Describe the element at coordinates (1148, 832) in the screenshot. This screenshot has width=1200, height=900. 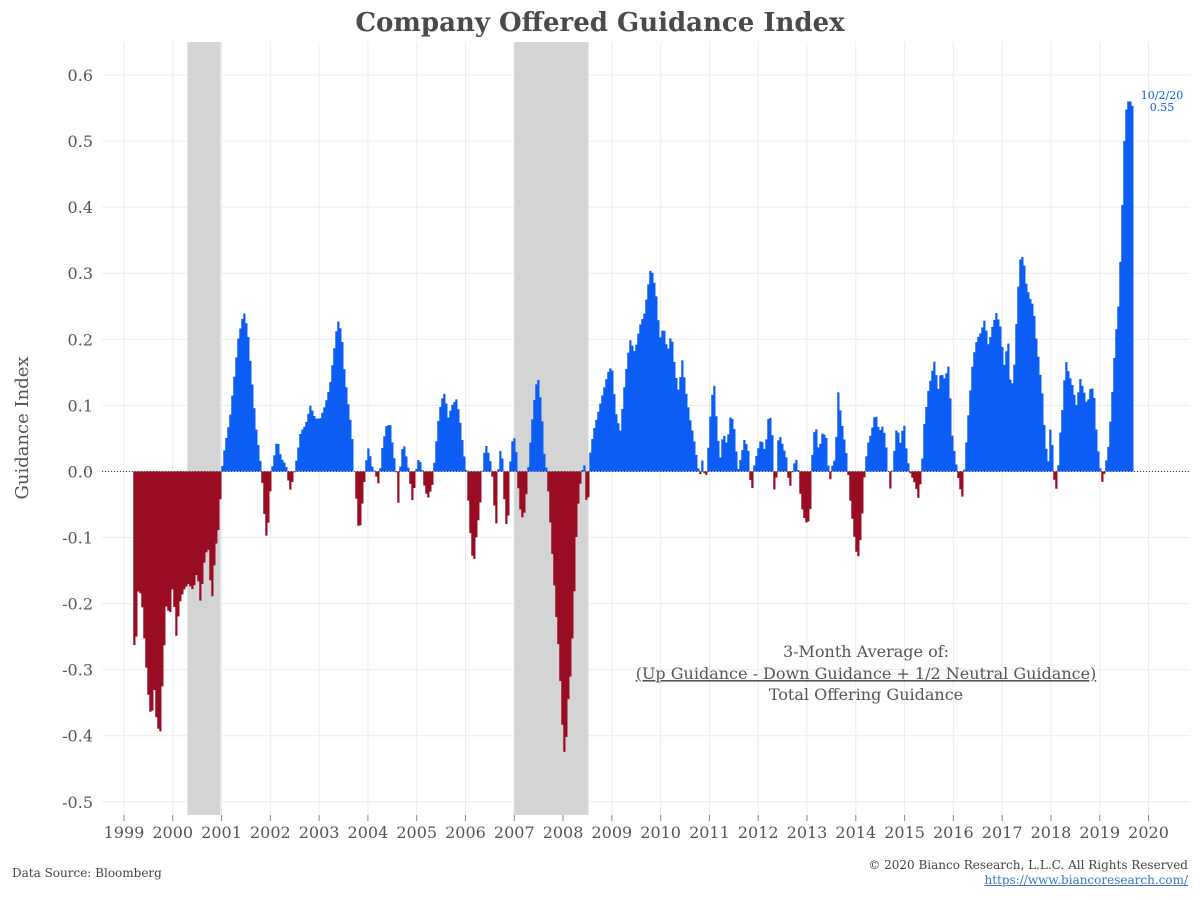
I see `x-tick-label: 2020` at that location.